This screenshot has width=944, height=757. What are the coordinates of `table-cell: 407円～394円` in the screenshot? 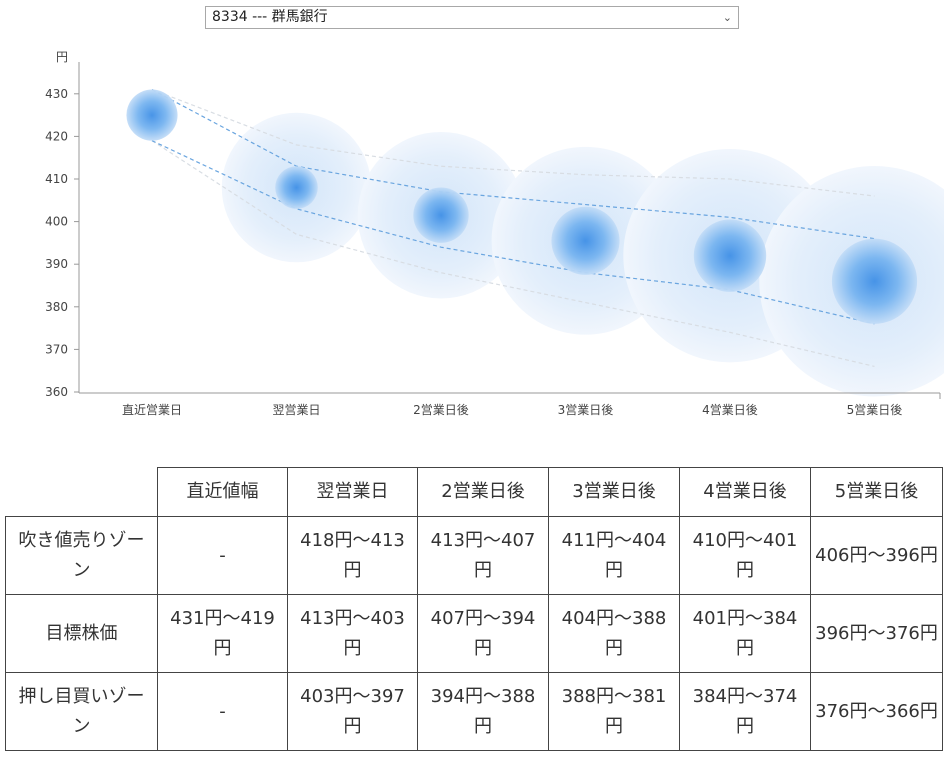 It's located at (483, 633).